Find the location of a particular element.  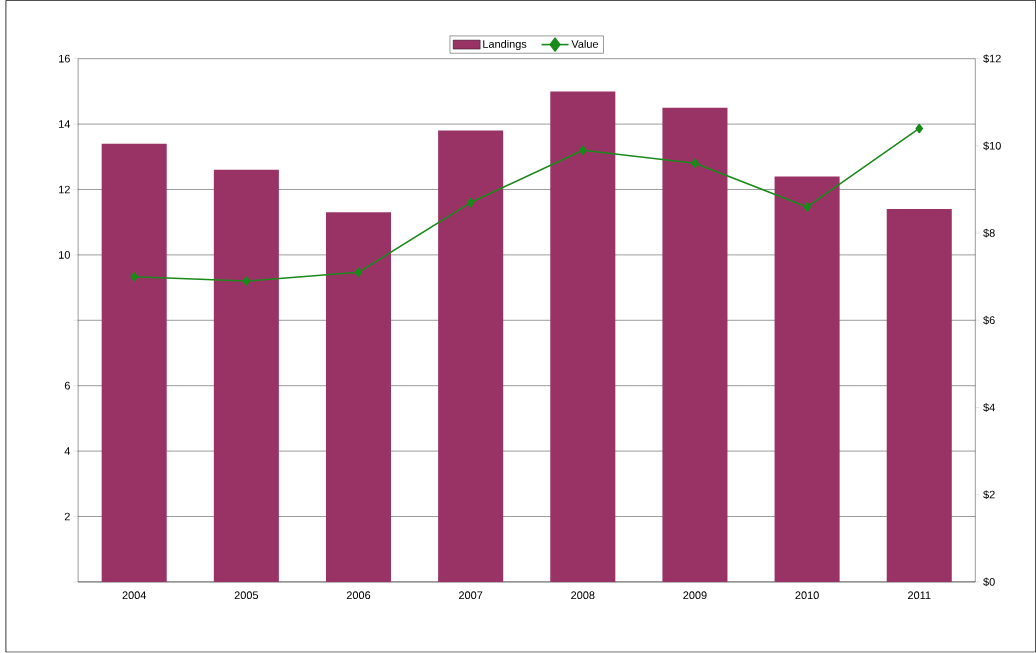

legend-label: Value is located at coordinates (585, 44).